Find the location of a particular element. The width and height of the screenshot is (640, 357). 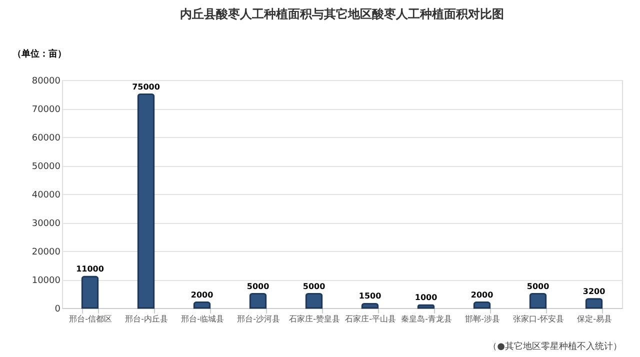

y-tick-label: 20000 is located at coordinates (46, 253).